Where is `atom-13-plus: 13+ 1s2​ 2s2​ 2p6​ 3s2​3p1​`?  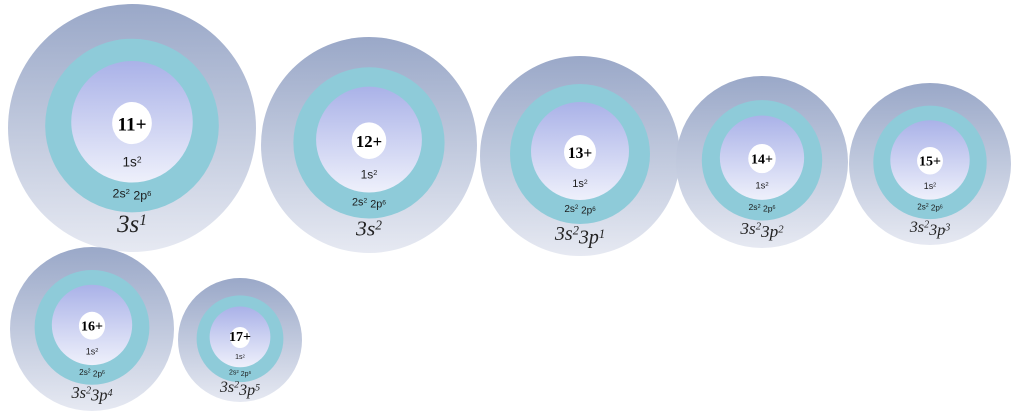 atom-13-plus: 13+ 1s2​ 2s2​ 2p6​ 3s2​3p1​ is located at coordinates (580, 156).